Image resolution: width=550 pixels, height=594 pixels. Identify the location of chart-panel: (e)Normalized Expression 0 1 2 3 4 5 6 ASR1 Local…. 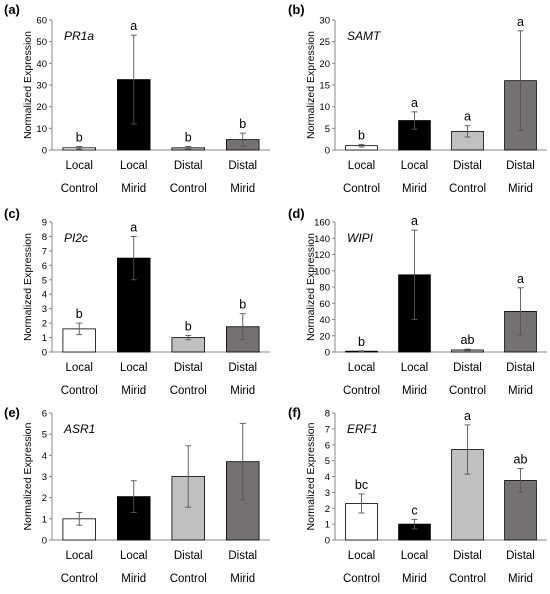
(137, 495).